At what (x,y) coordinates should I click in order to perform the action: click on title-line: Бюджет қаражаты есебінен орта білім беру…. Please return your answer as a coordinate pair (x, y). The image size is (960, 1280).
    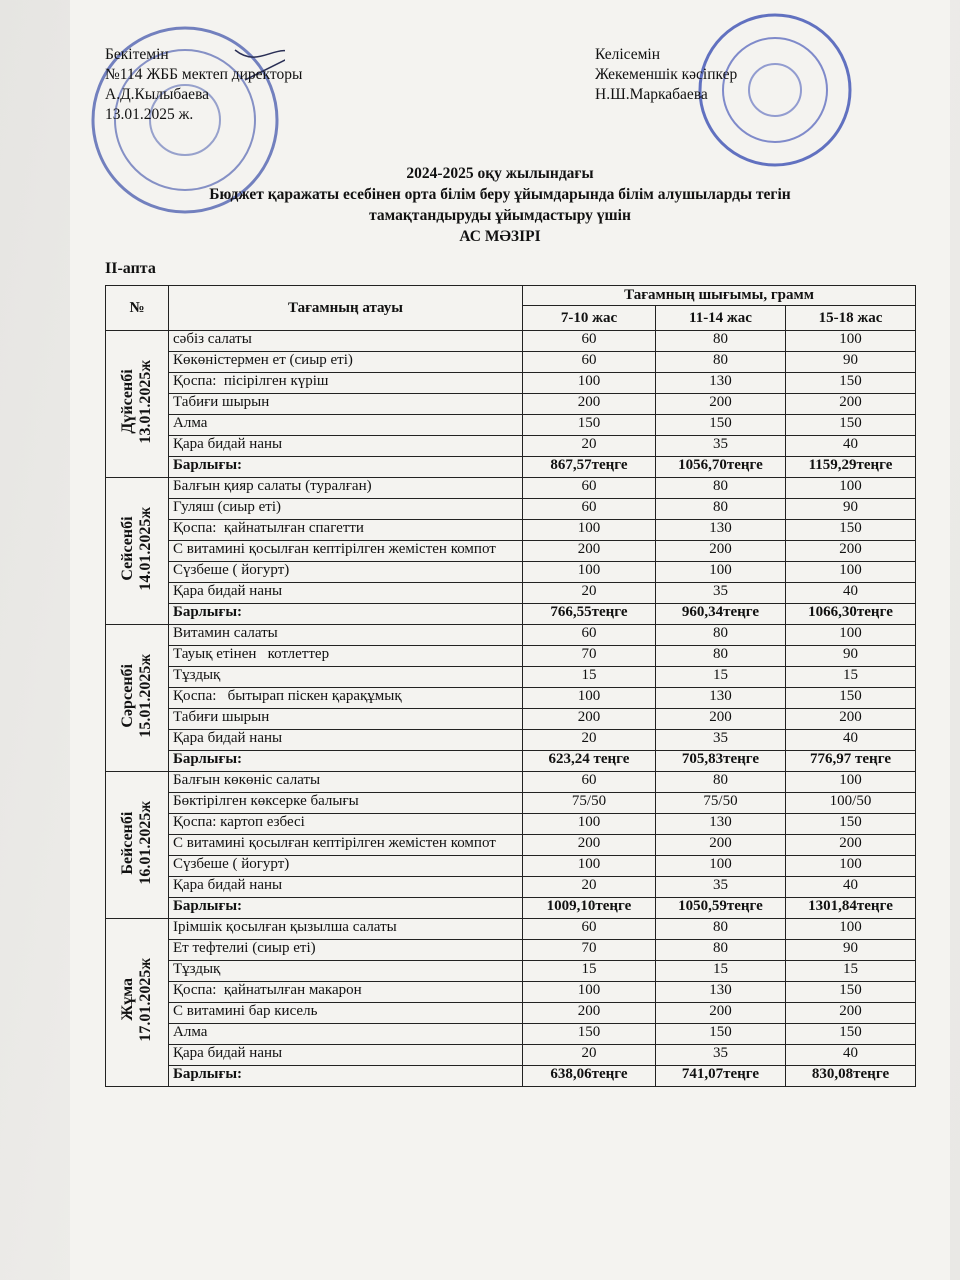
    Looking at the image, I should click on (500, 194).